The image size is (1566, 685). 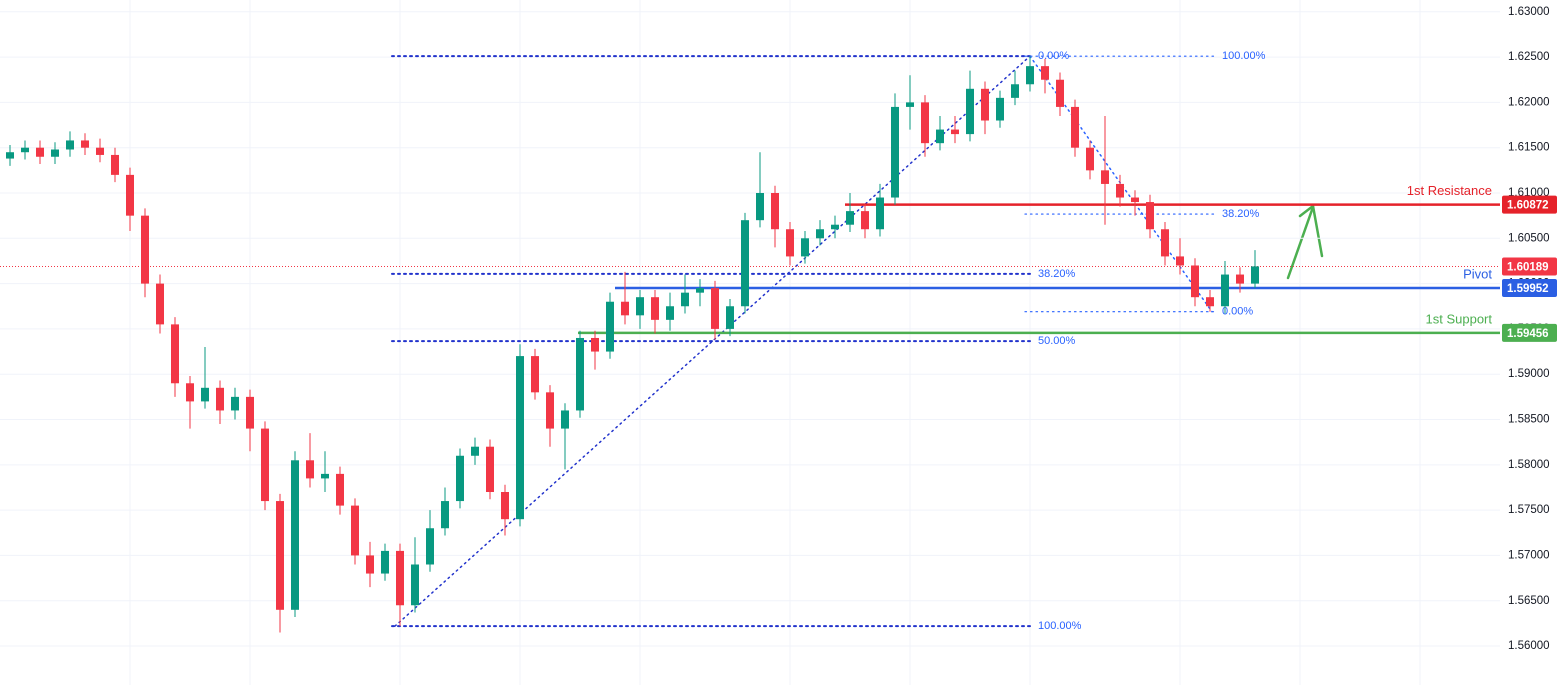 I want to click on y-tick-label: 1.57500, so click(x=1529, y=510).